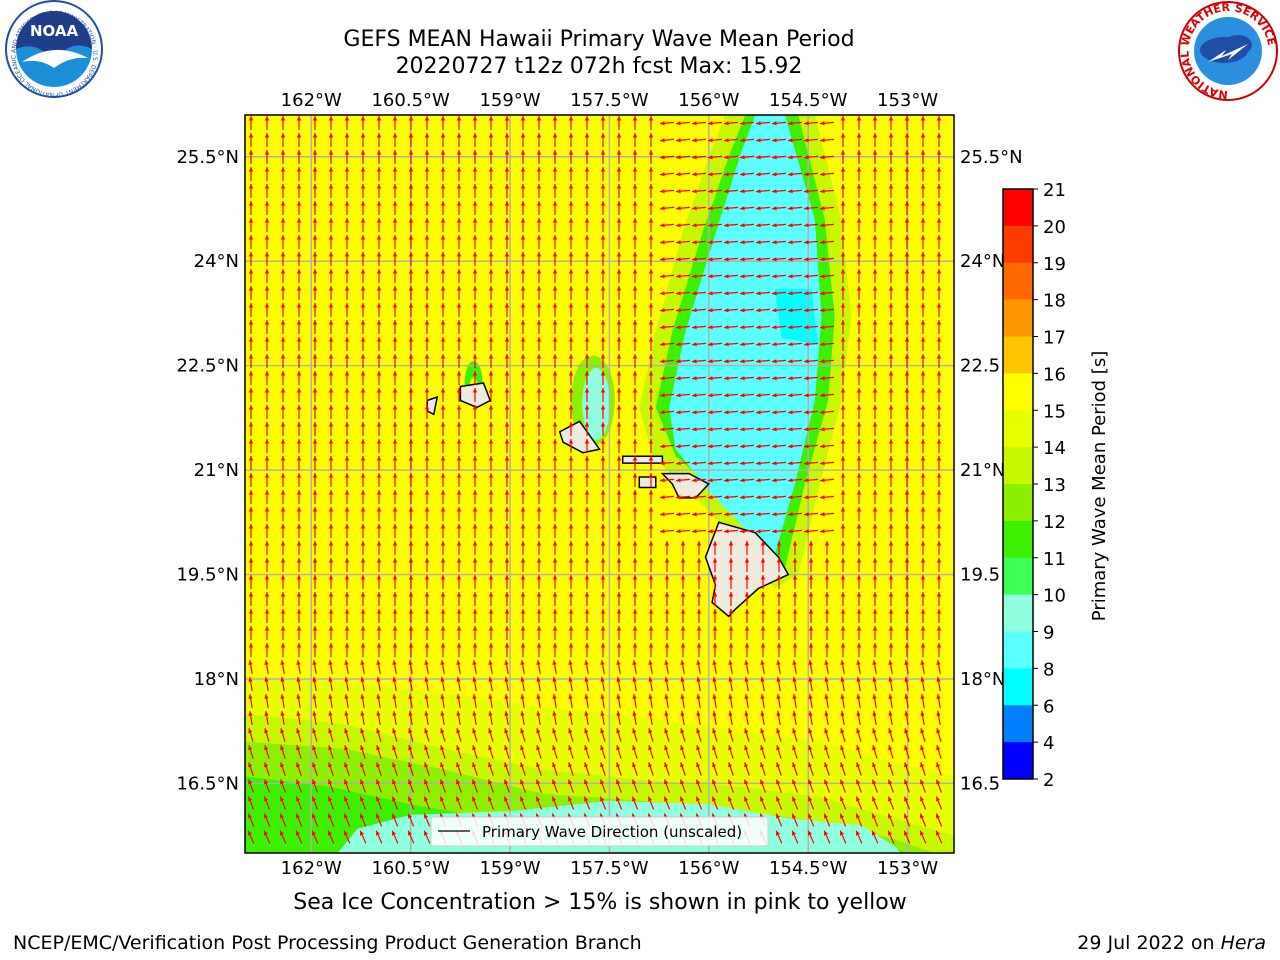 Image resolution: width=1280 pixels, height=960 pixels. What do you see at coordinates (1048, 706) in the screenshot?
I see `colorbar-tick-label: 6` at bounding box center [1048, 706].